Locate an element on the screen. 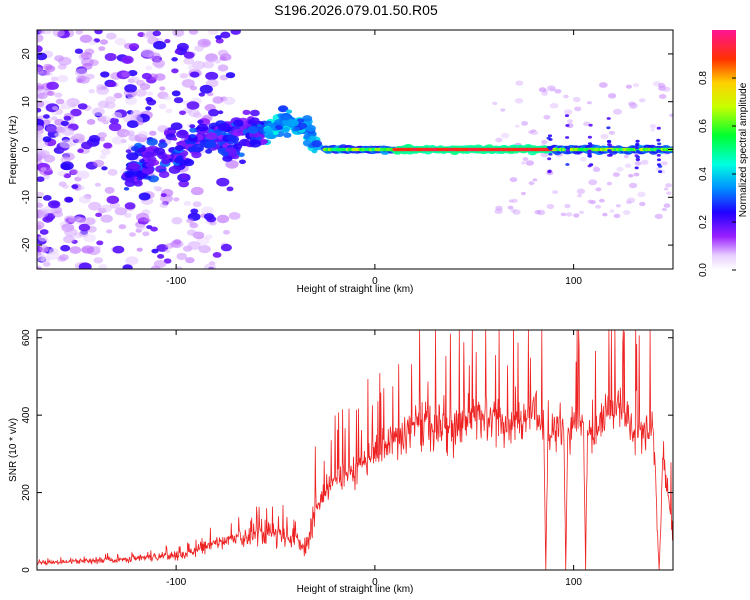 This screenshot has width=750, height=600. spectrogram-x-label: Height of straight line (km) is located at coordinates (355, 289).